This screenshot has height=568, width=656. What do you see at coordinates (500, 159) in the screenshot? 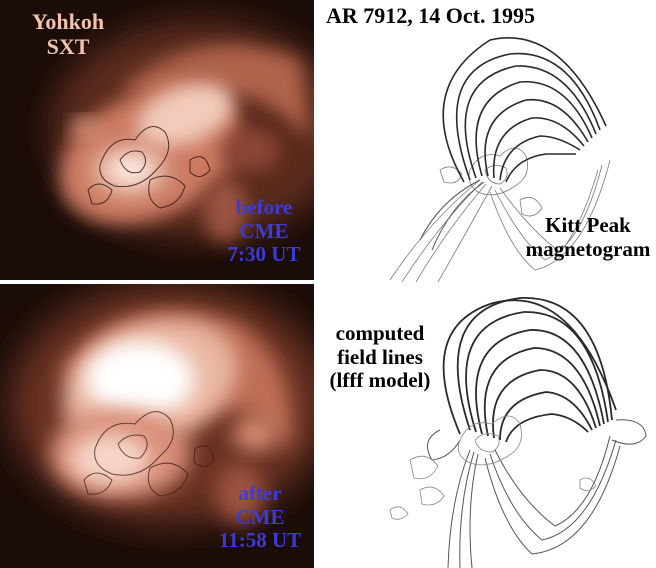
I see `field-lines-top-graphic` at bounding box center [500, 159].